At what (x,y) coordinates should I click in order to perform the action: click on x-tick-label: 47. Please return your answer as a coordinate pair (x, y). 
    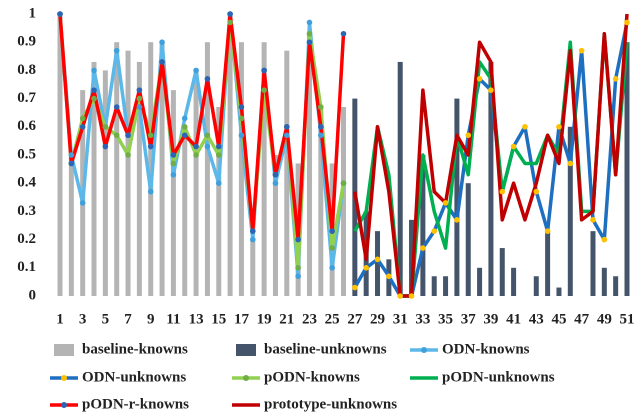
    Looking at the image, I should click on (582, 319).